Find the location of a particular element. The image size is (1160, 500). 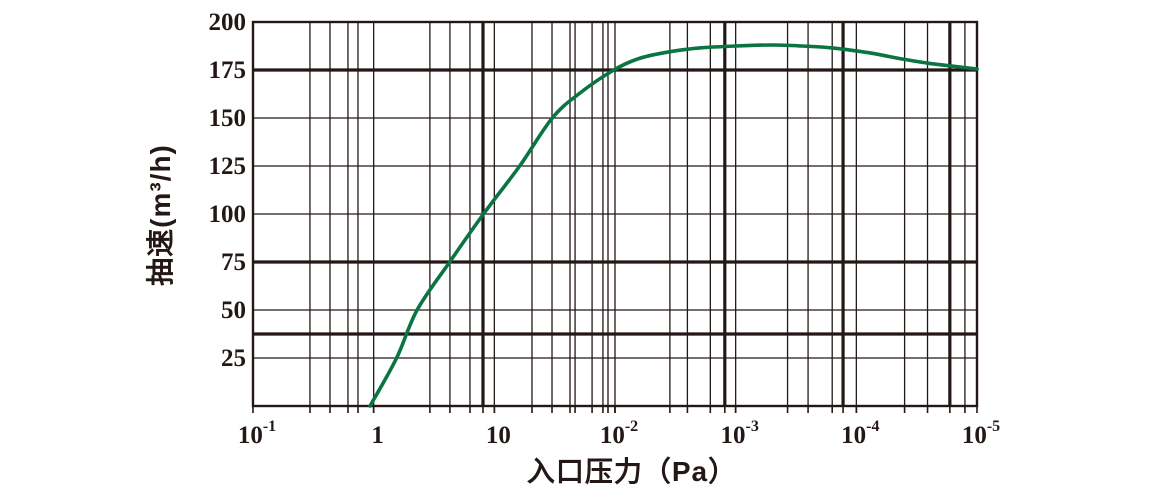

x-axis-title: 入口压力（Pa） is located at coordinates (632, 471).